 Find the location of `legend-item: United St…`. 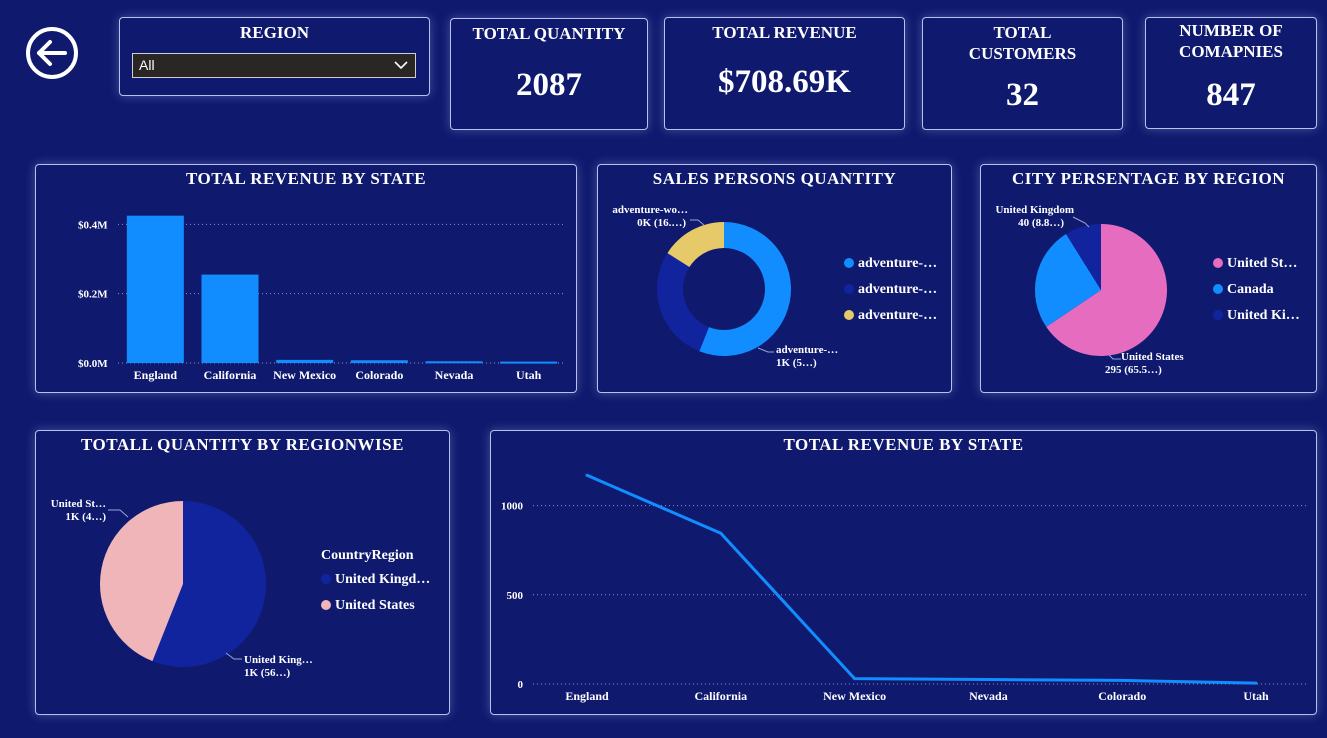

legend-item: United St… is located at coordinates (1256, 264).